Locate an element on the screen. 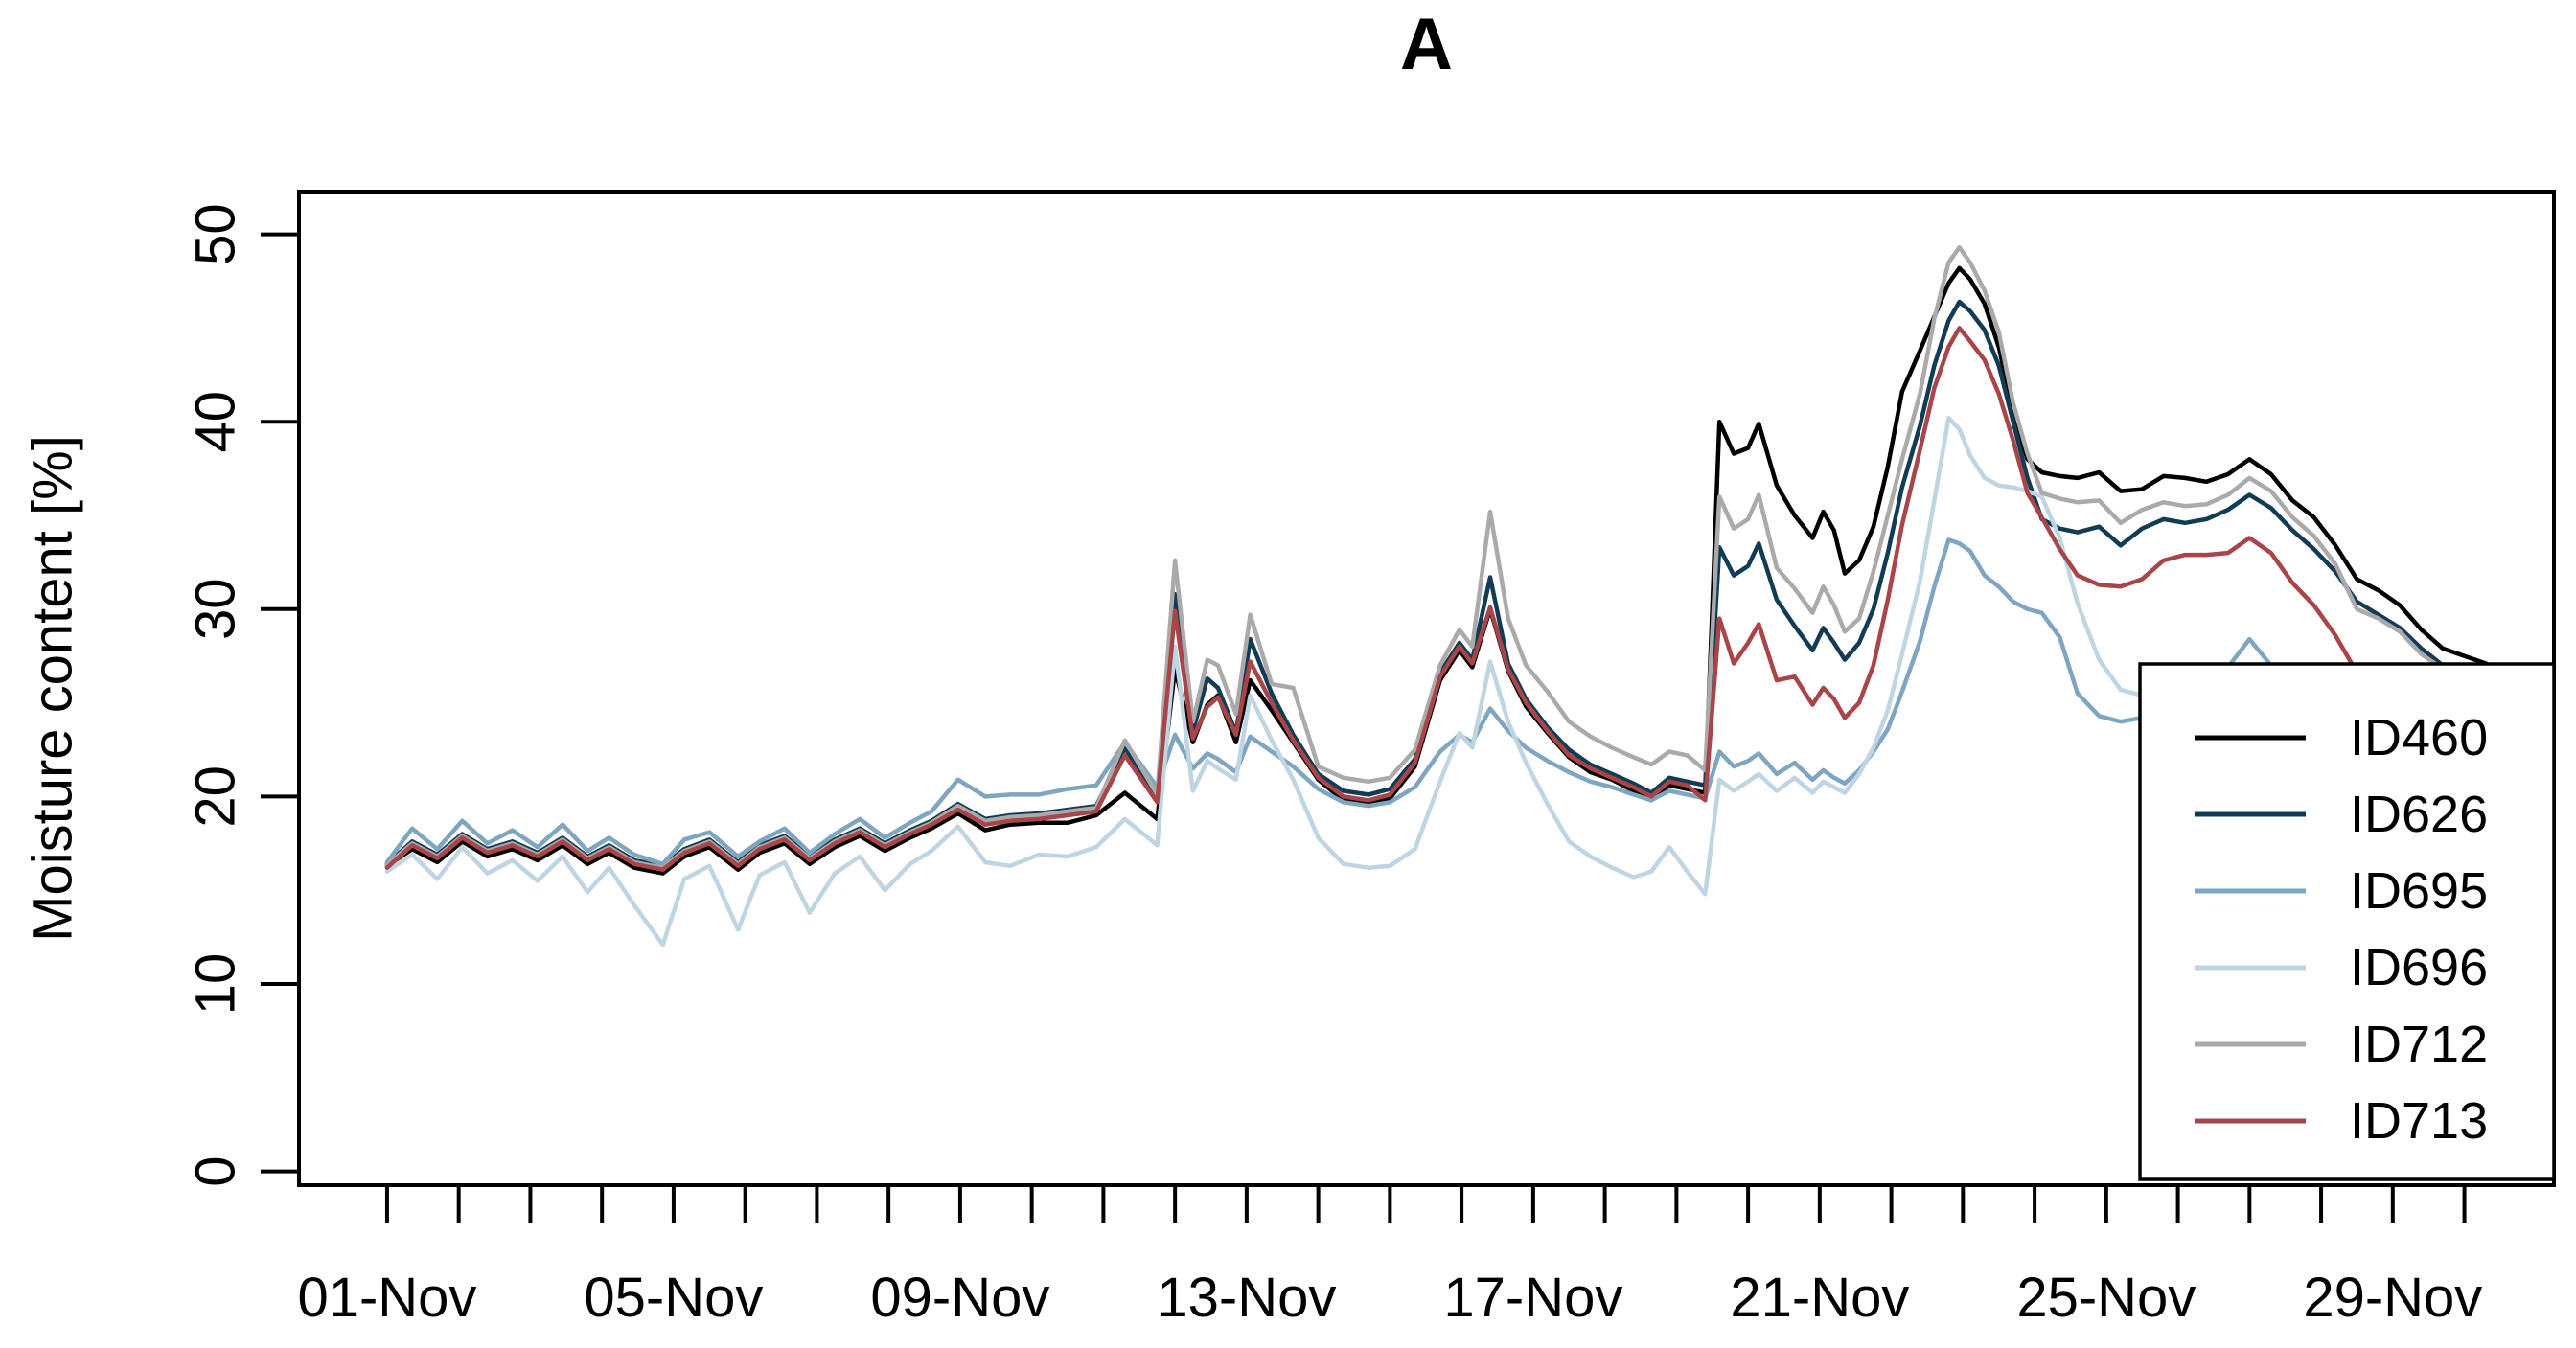  legend-label: ID460 is located at coordinates (2419, 738).